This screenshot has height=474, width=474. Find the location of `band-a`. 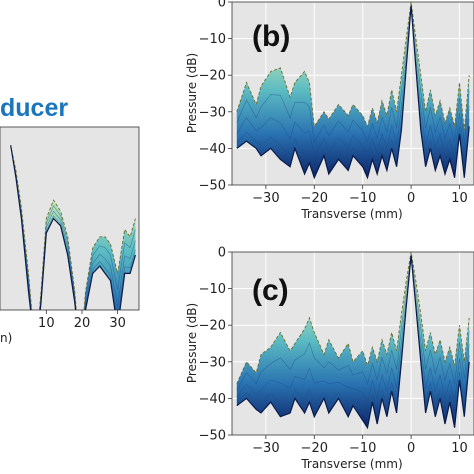

band-a is located at coordinates (73, 227).